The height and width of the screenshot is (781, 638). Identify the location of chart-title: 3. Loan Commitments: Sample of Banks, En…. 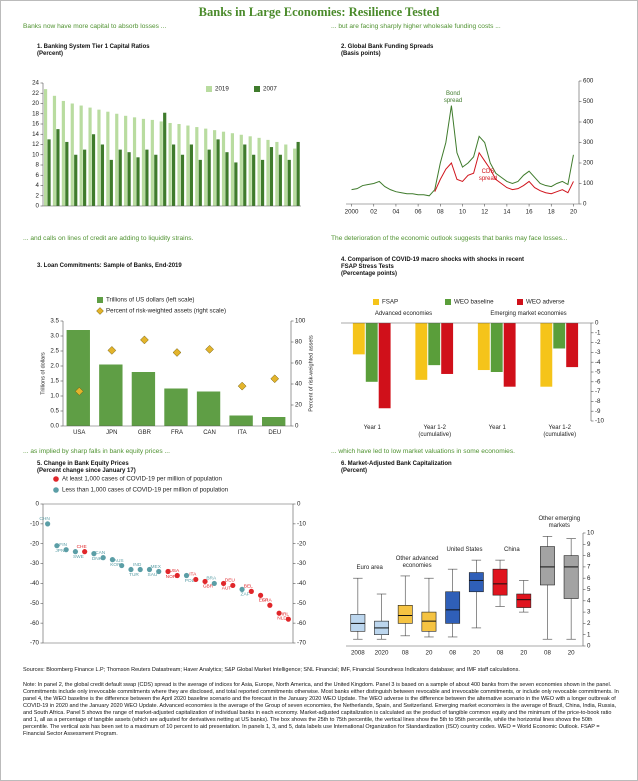
(109, 266).